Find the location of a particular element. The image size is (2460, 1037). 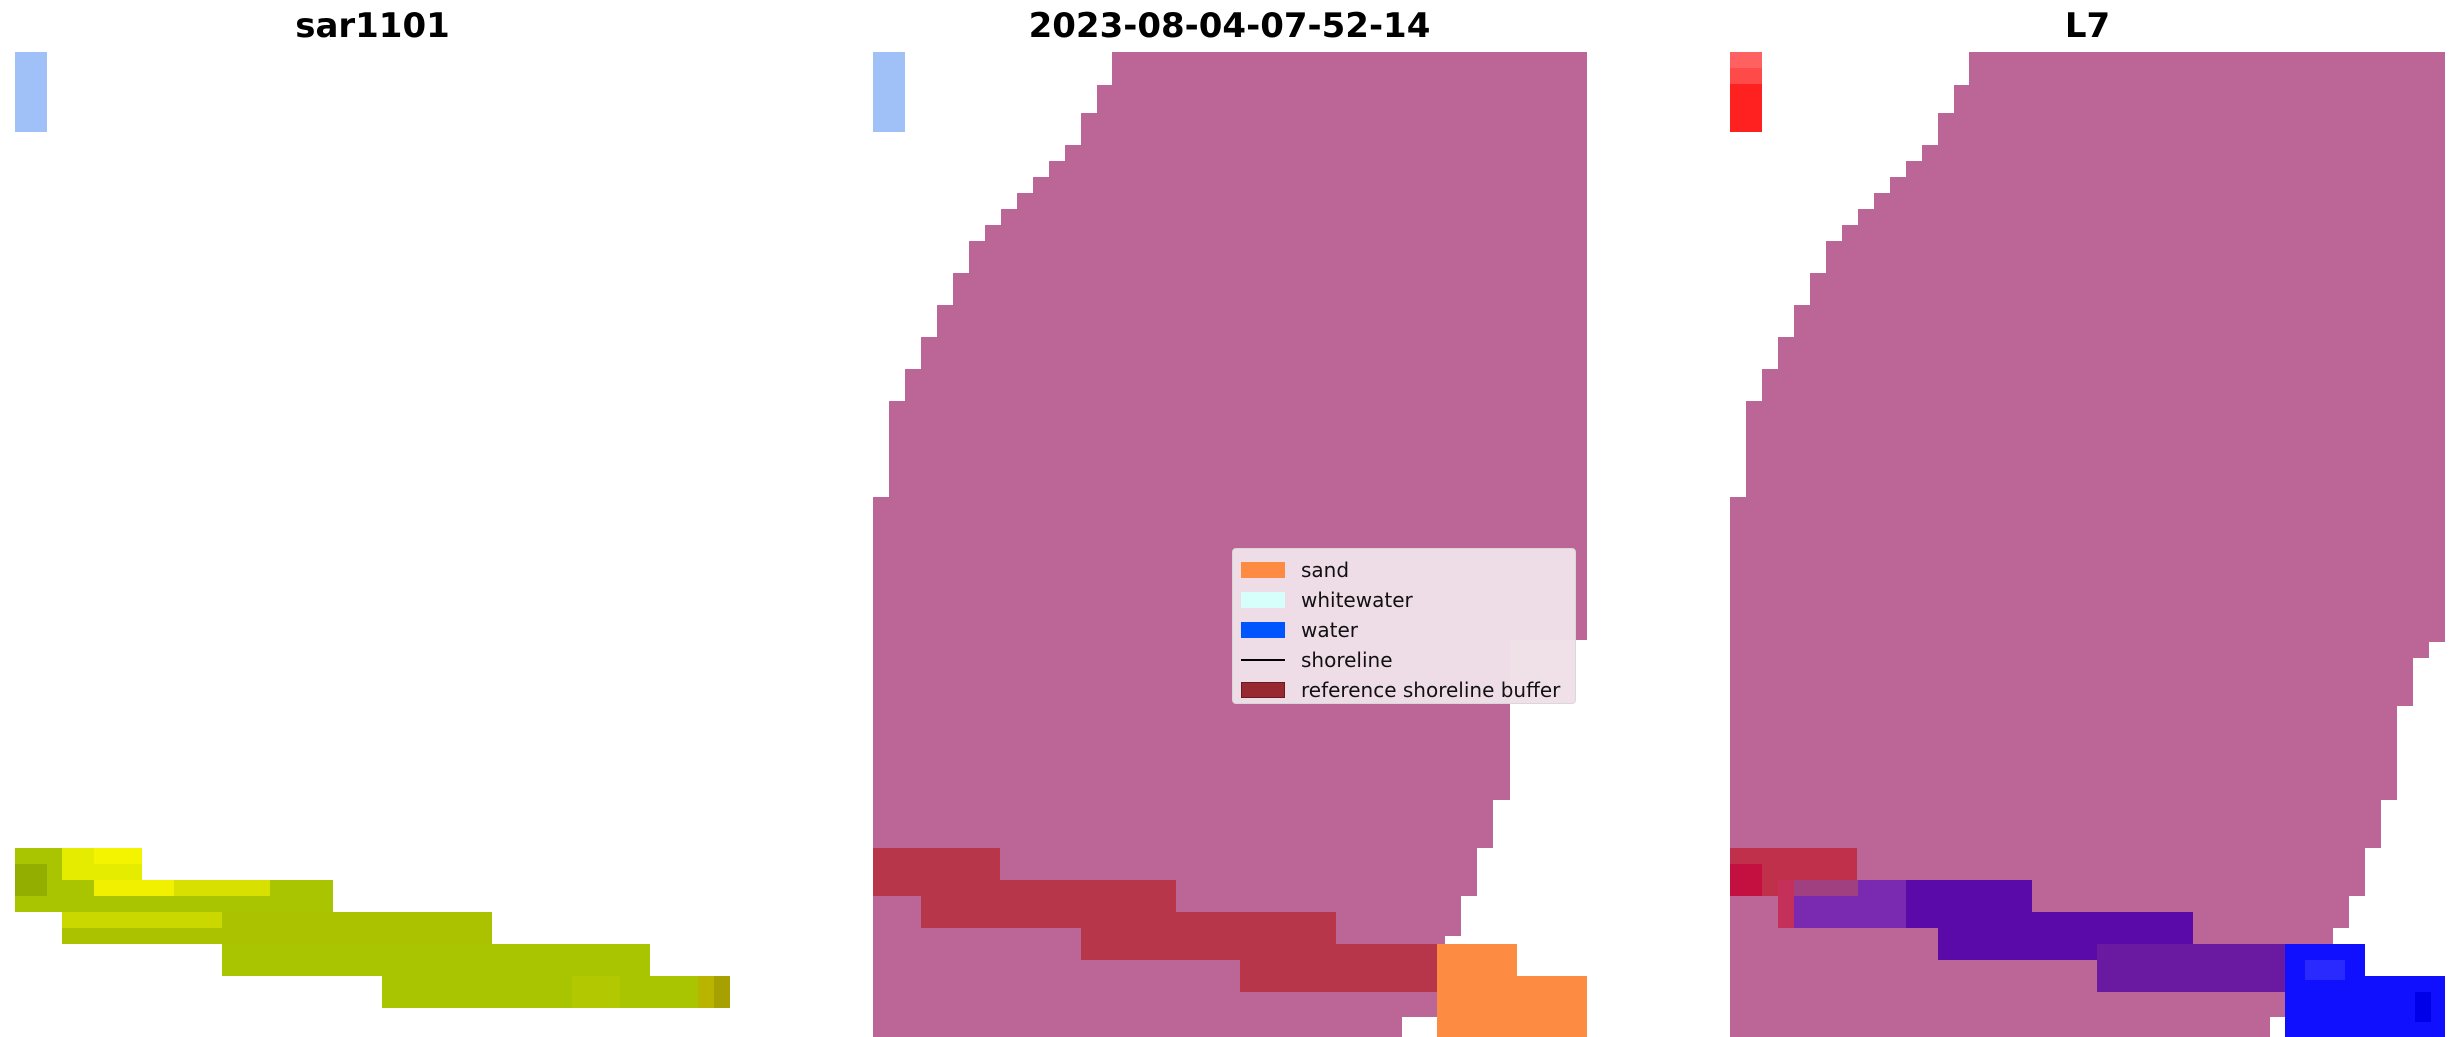

legend-item-sand: sand is located at coordinates (1408, 570).